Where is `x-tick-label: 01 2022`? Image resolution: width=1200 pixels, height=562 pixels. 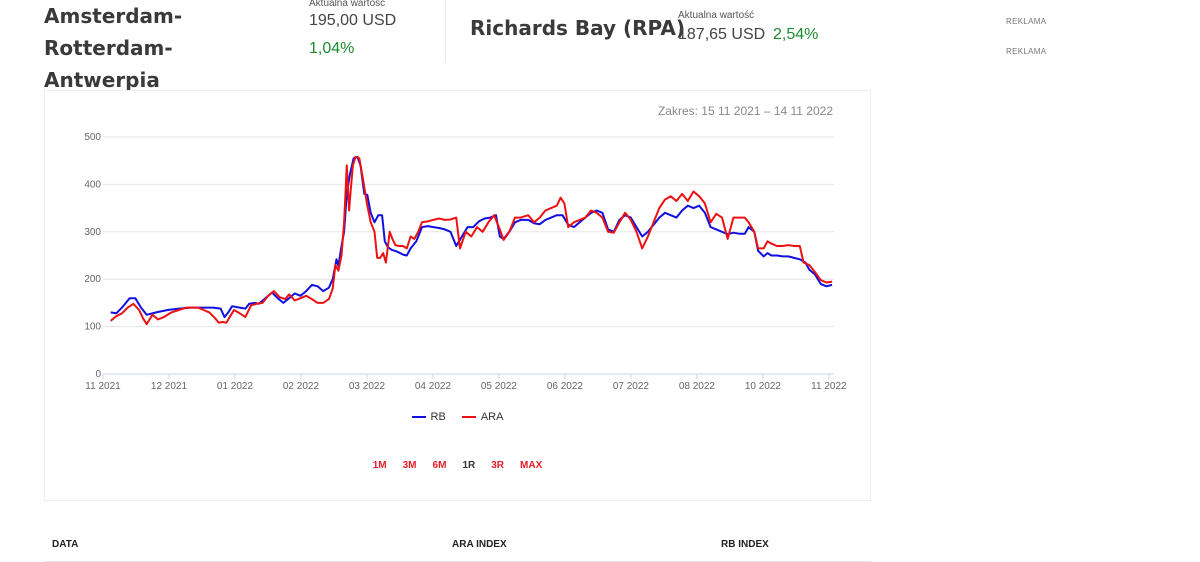 x-tick-label: 01 2022 is located at coordinates (235, 386).